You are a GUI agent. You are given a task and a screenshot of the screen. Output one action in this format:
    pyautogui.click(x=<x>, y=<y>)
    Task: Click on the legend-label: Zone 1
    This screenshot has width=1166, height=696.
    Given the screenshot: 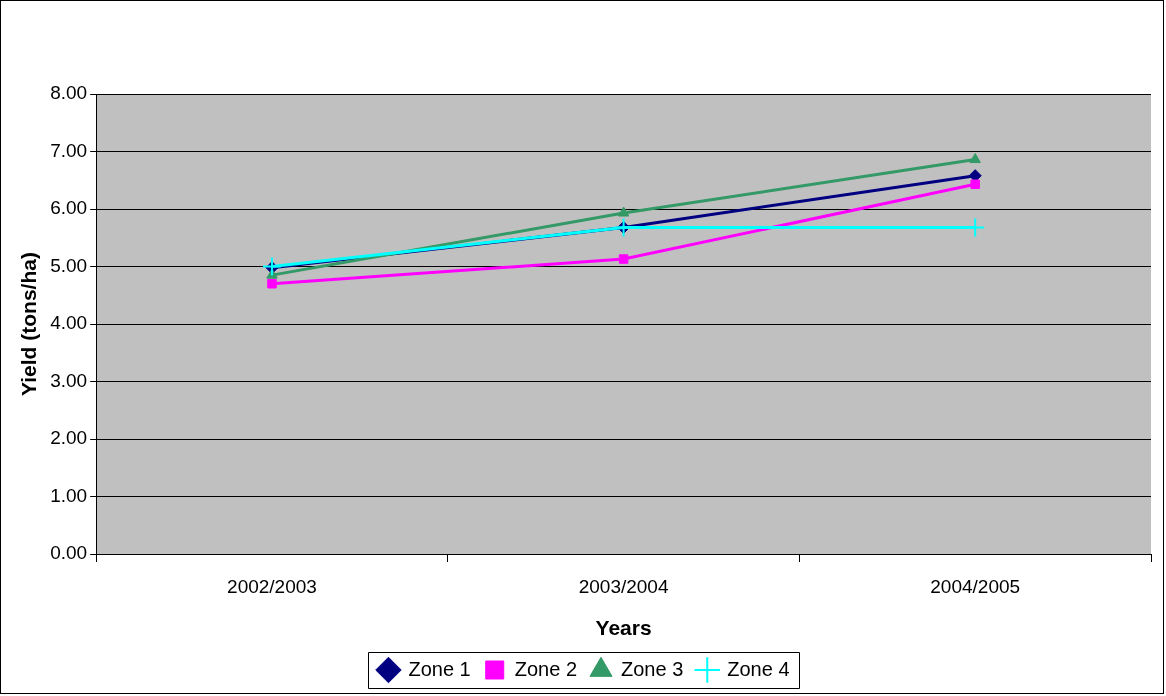 What is the action you would take?
    pyautogui.click(x=439, y=668)
    